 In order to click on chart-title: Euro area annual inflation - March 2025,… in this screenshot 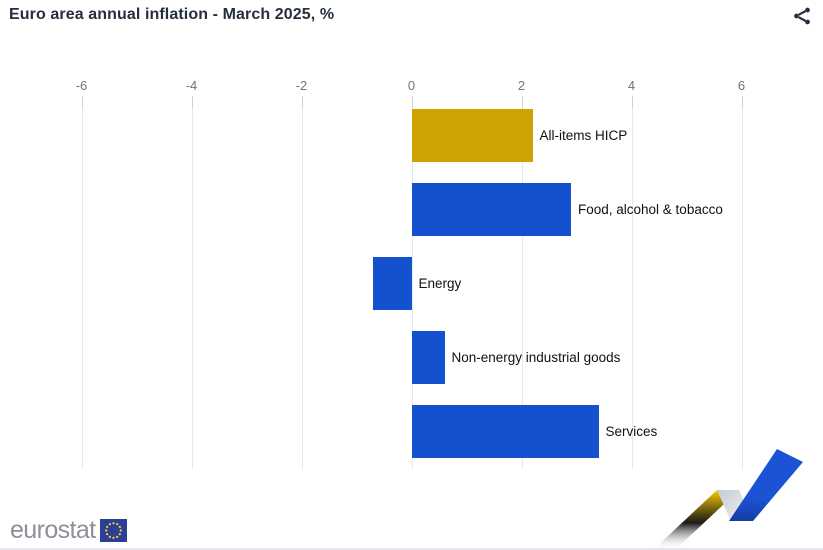, I will do `click(172, 14)`.